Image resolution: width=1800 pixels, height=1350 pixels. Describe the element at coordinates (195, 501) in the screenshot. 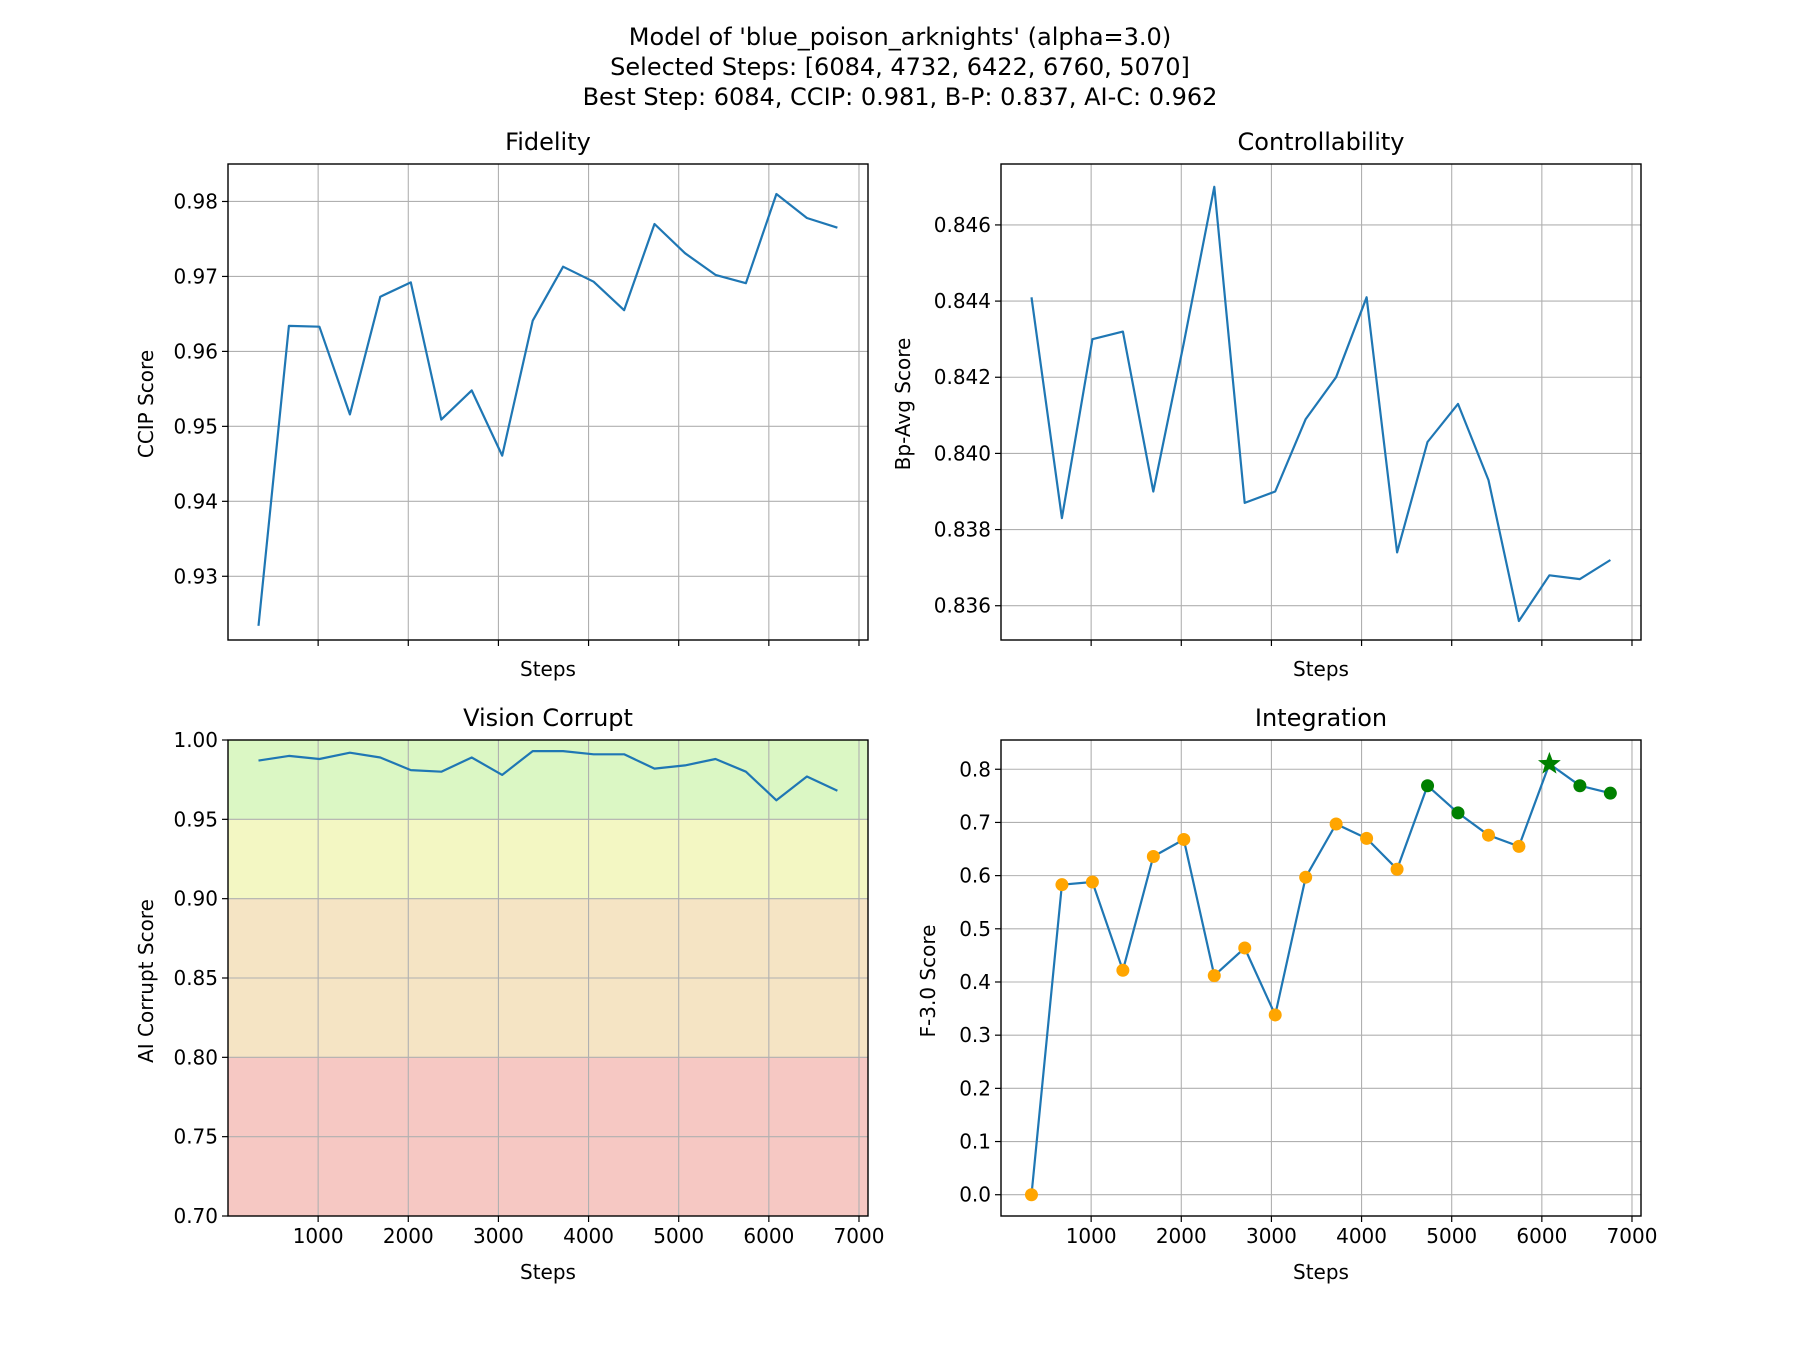

I see `fidelity-ytick-label-1: 0.94` at that location.